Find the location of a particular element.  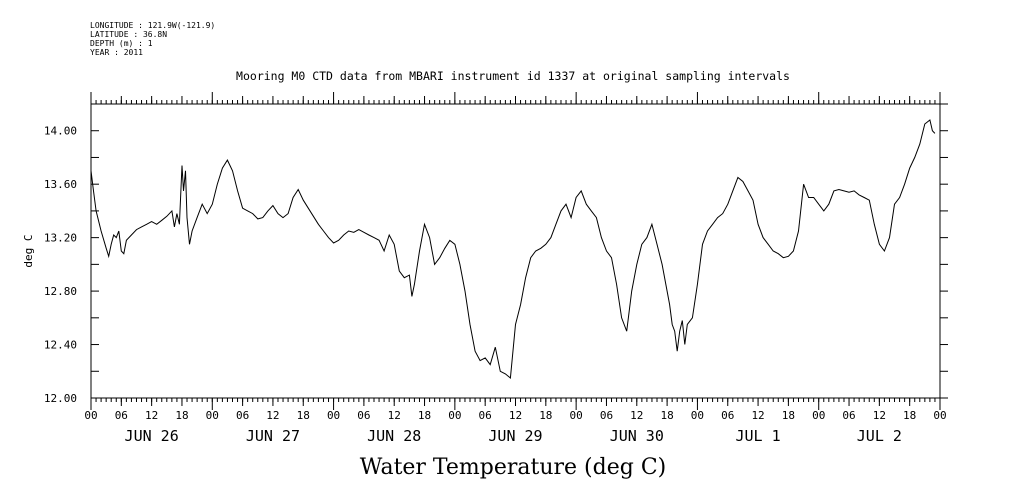

depth-text: DEPTH (m) : 1 is located at coordinates (121, 43).